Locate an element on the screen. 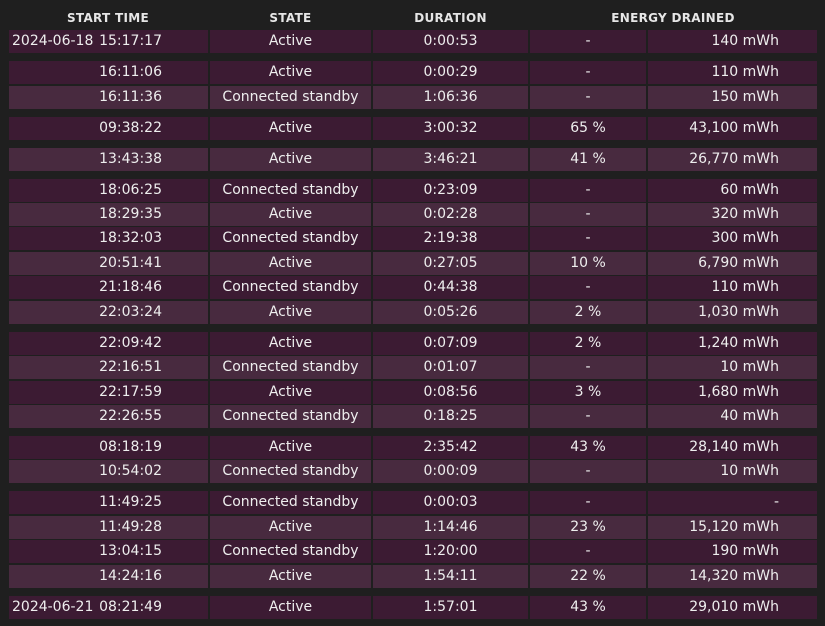  start-time: 14:24:16 is located at coordinates (130, 576).